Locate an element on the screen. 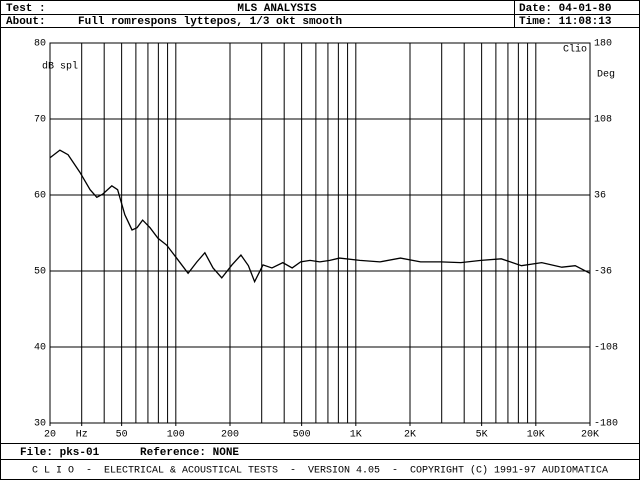  y-tick-label: 50 is located at coordinates (40, 272).